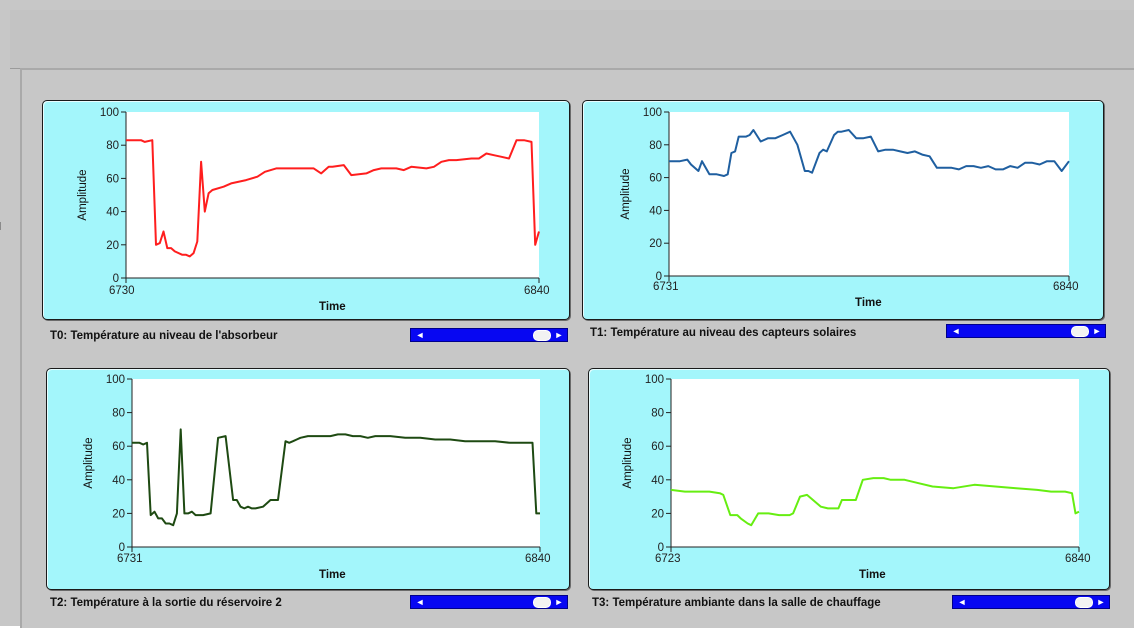 Image resolution: width=1134 pixels, height=628 pixels. Describe the element at coordinates (164, 336) in the screenshot. I see `graph-t0-caption: T0: Température au niveau de l'absorbeur` at that location.